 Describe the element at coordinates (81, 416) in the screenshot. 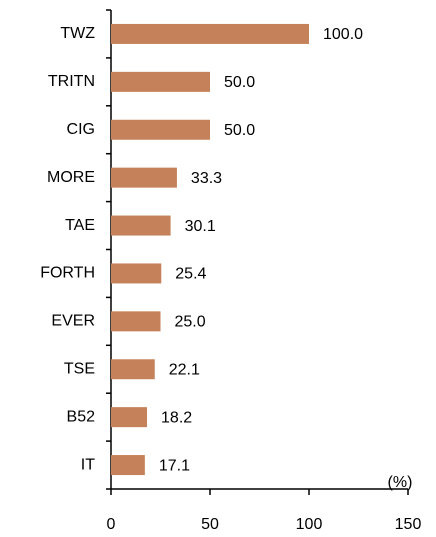

I see `y-tick-label: B52` at that location.